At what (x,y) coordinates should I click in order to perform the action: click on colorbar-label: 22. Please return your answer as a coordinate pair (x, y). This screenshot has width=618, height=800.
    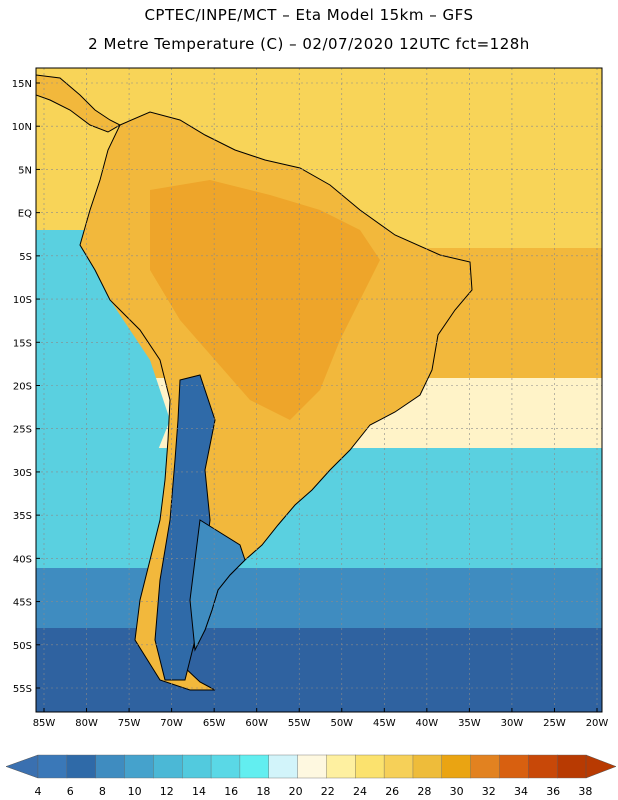
    Looking at the image, I should click on (328, 791).